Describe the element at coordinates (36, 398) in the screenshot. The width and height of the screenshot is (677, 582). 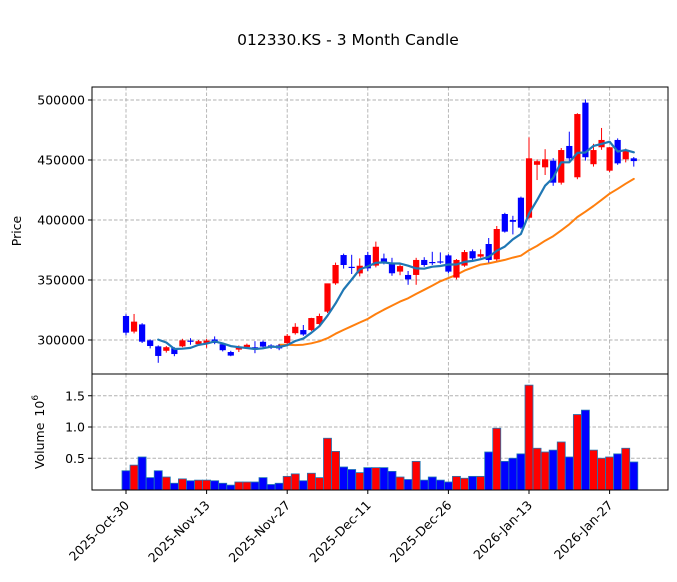
I see `volume-exponent: 6` at that location.